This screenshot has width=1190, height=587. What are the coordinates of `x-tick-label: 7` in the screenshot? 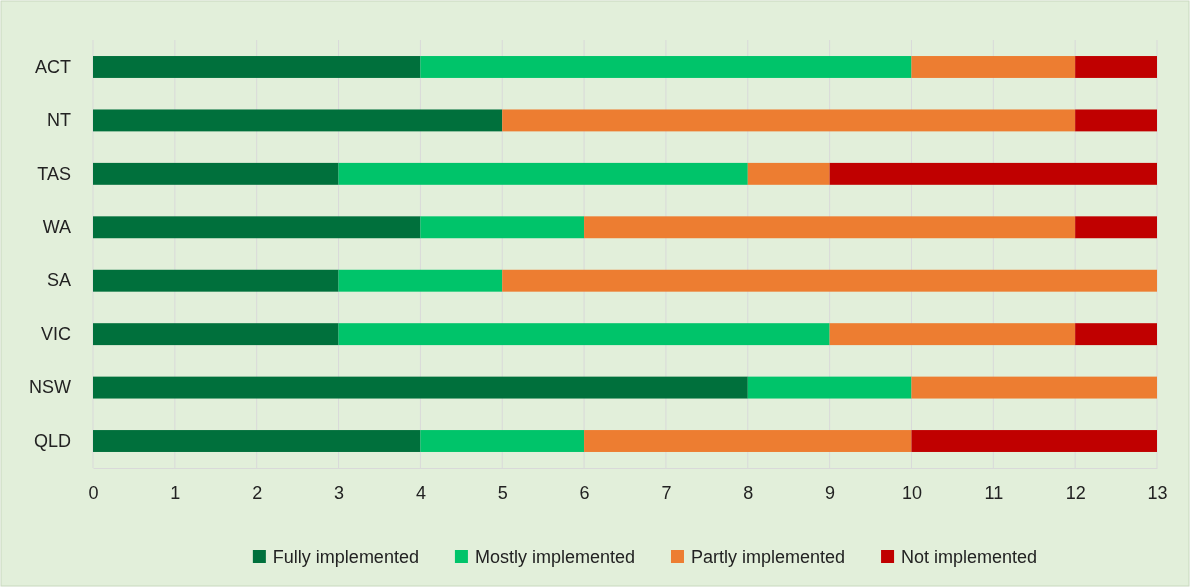 It's located at (666, 492).